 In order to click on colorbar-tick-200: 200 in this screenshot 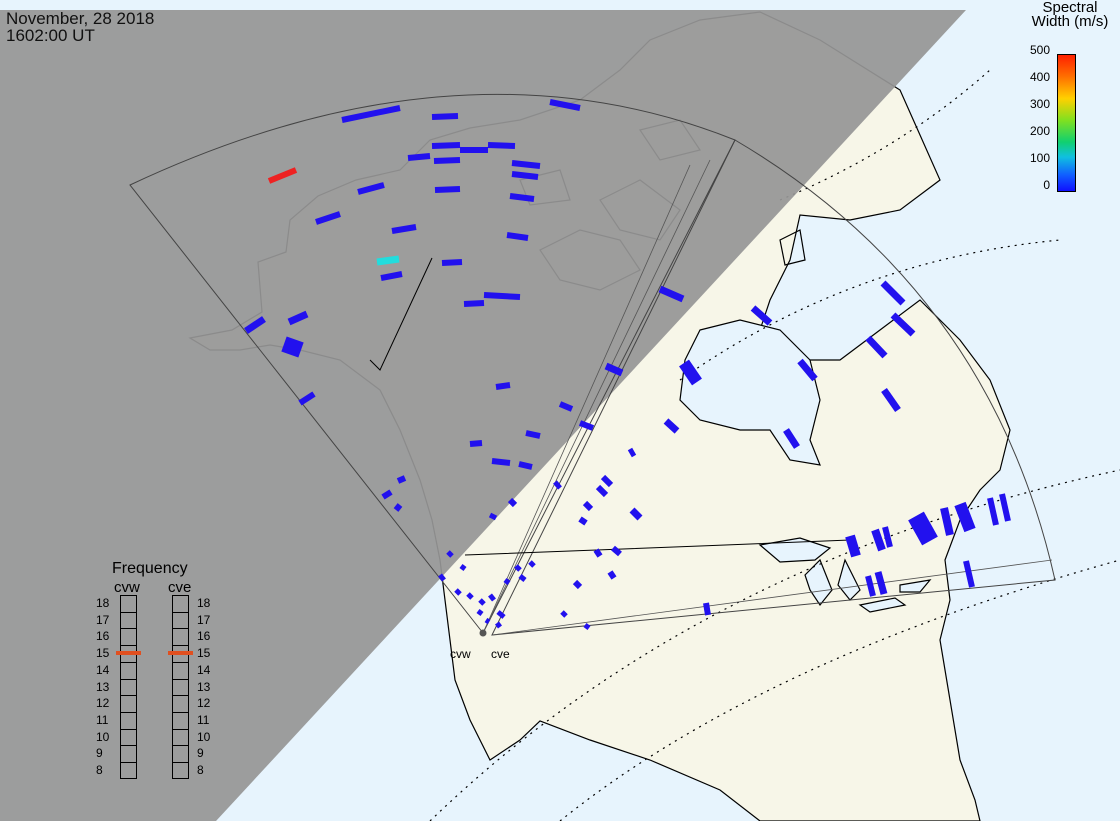, I will do `click(1039, 131)`.